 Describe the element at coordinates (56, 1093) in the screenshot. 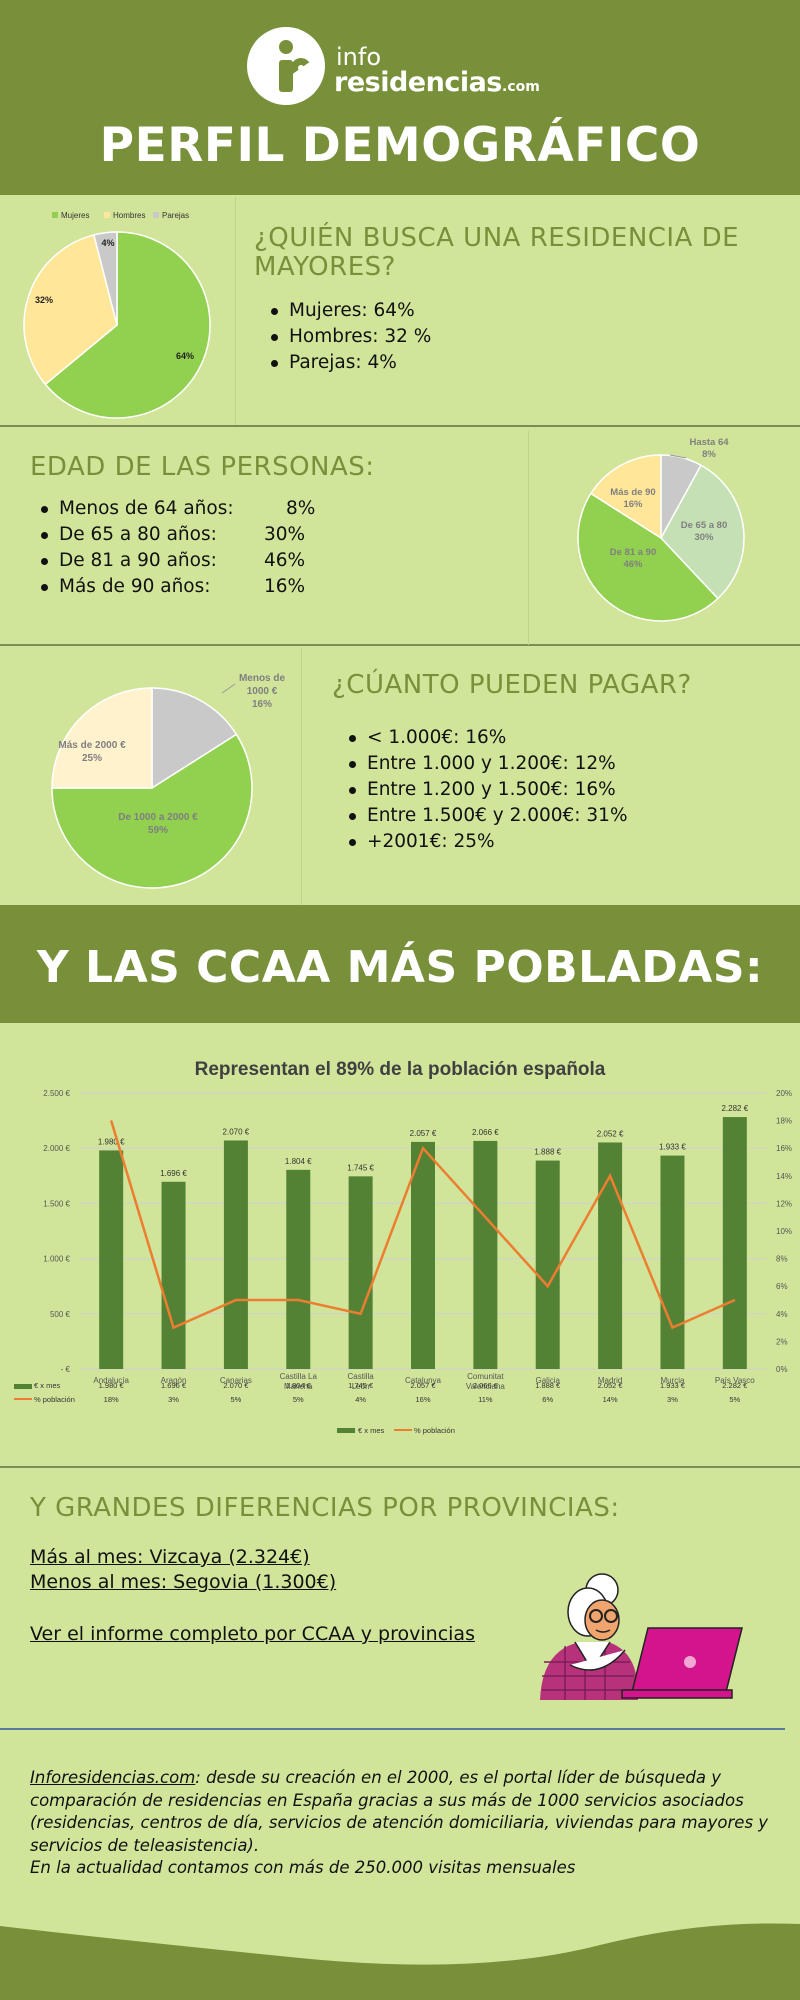

I see `y-tick-label: 2.500 €` at that location.